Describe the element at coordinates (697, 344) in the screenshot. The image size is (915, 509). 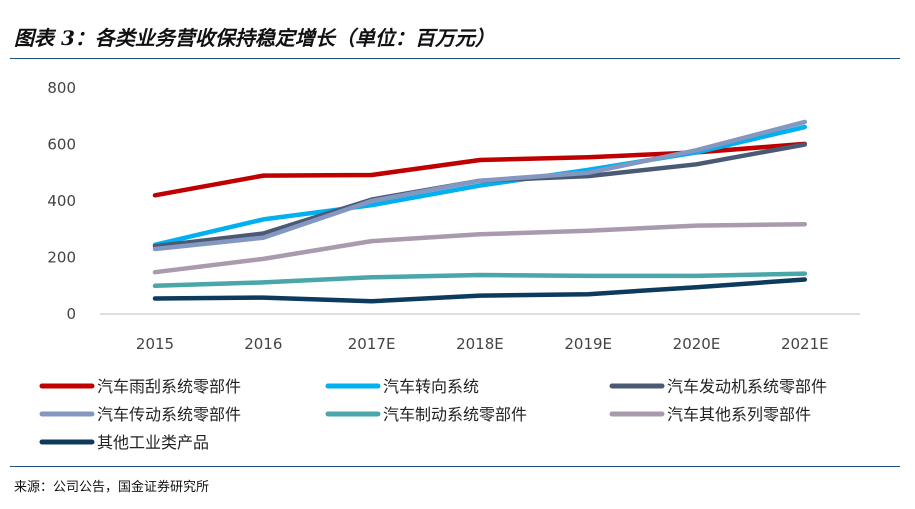
I see `x-tick-label: 2020E` at that location.